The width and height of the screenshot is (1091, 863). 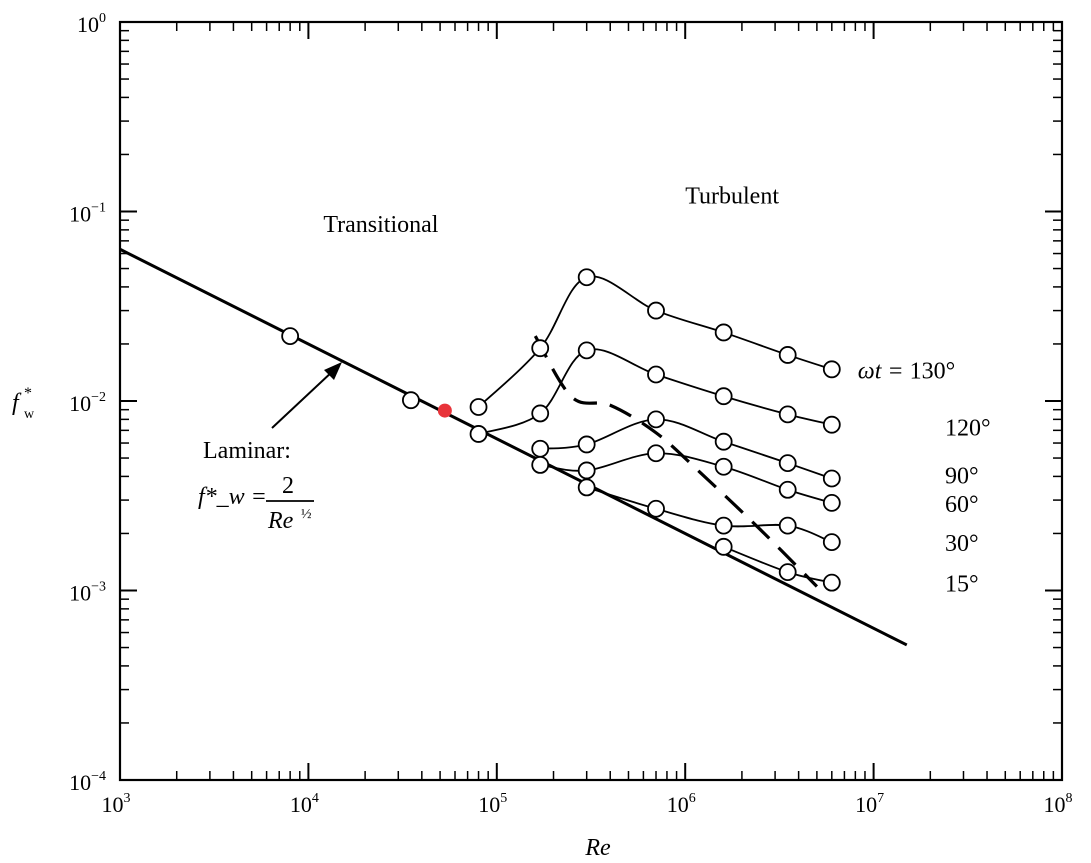 What do you see at coordinates (23, 403) in the screenshot?
I see `y-axis-label: f * w` at bounding box center [23, 403].